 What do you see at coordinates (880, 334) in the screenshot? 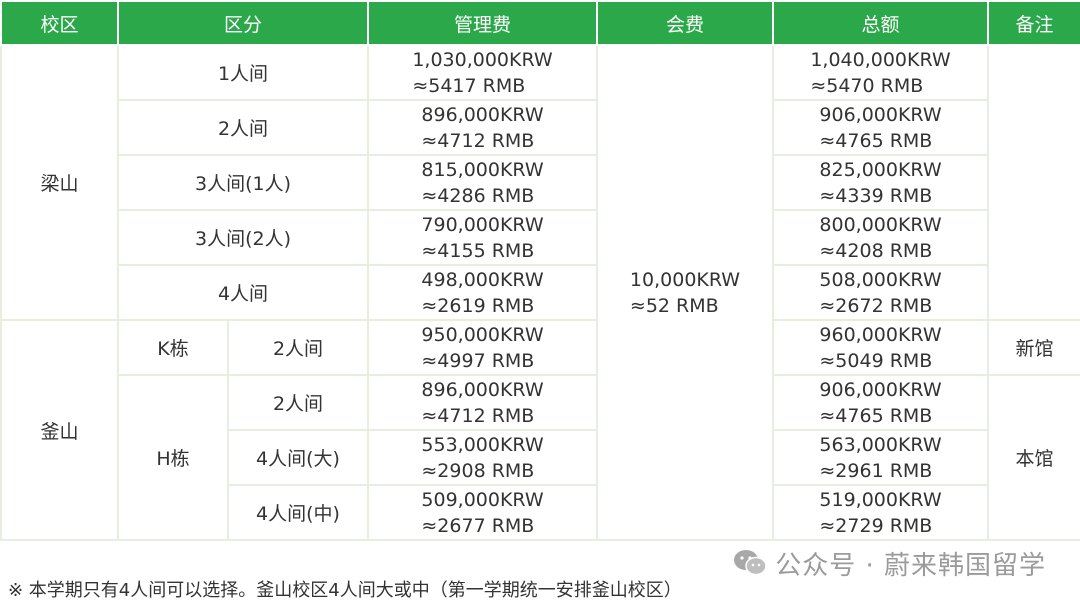
I see `total-amount-krw: 960,000KRW` at bounding box center [880, 334].